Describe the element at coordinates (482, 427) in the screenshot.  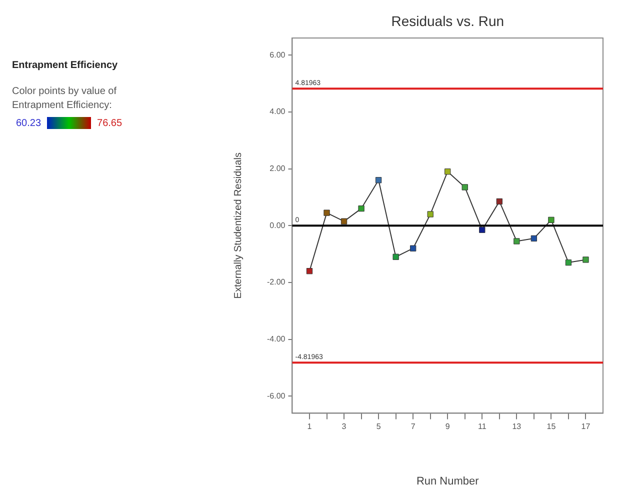
I see `x-tick-label: 11` at that location.